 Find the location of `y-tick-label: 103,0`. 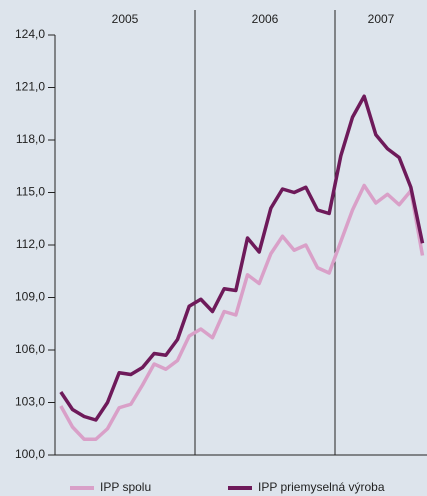

y-tick-label: 103,0 is located at coordinates (30, 402).